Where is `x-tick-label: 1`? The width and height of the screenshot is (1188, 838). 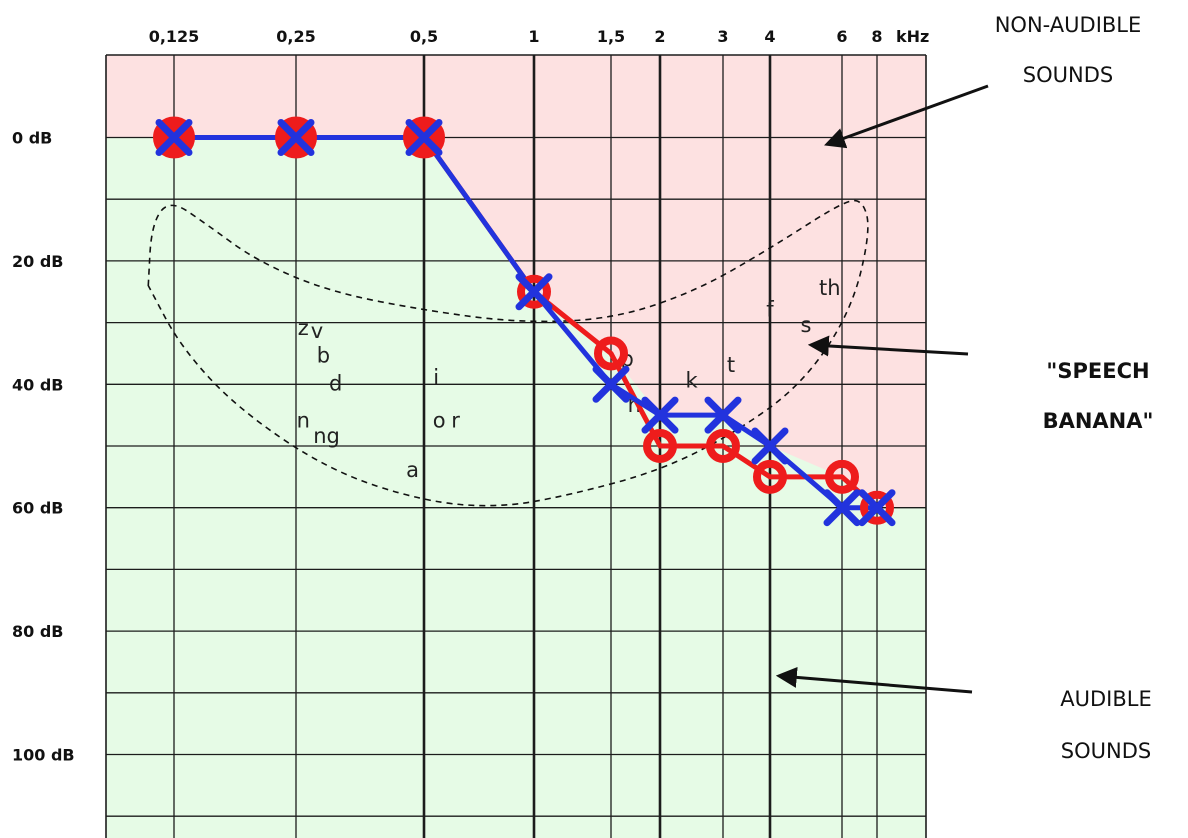 x-tick-label: 1 is located at coordinates (533, 36).